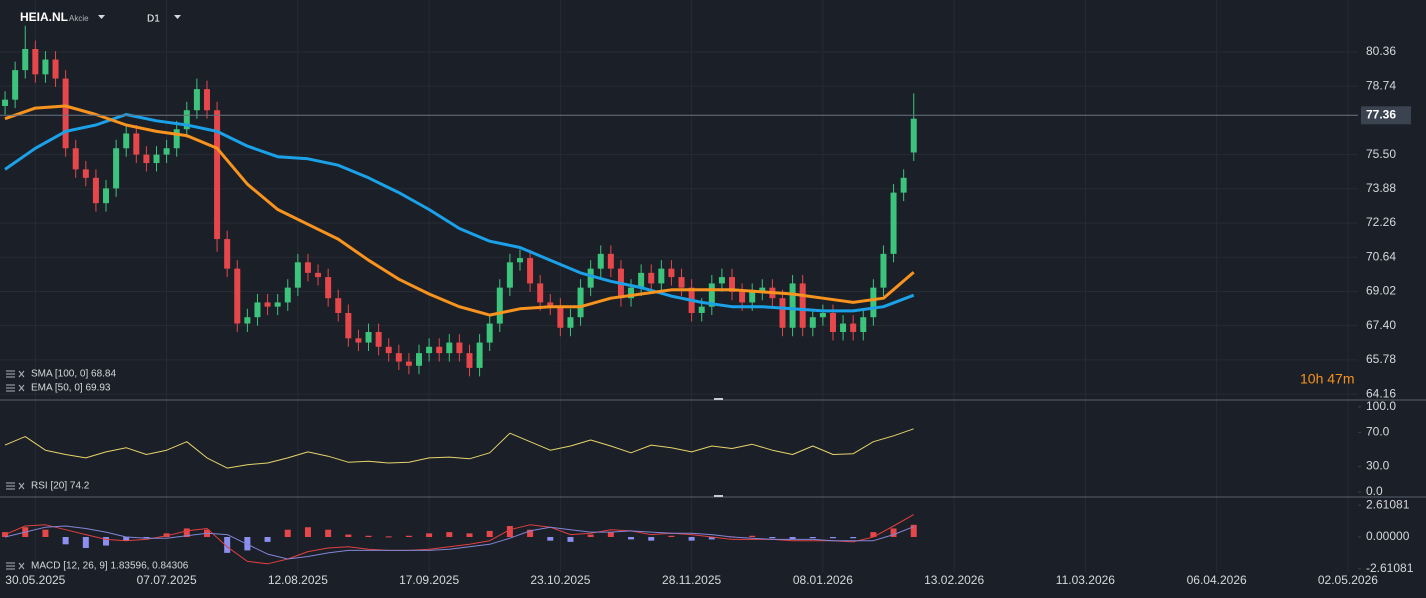  What do you see at coordinates (429, 580) in the screenshot?
I see `x-tick-label: 17.09.2025` at bounding box center [429, 580].